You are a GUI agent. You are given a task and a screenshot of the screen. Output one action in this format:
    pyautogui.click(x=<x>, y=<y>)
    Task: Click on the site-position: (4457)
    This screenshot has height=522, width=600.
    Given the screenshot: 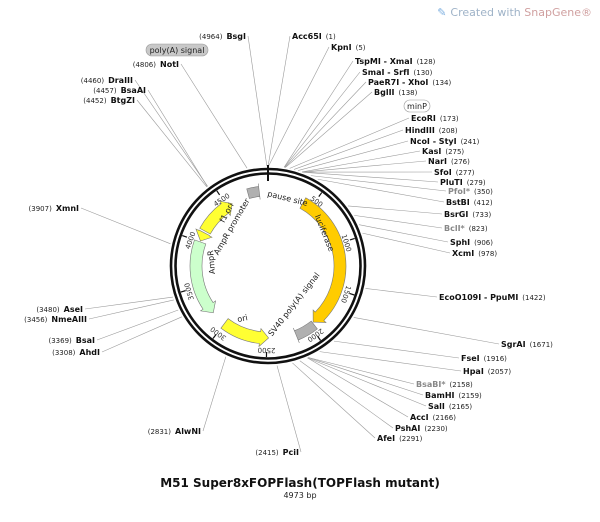 What is the action you would take?
    pyautogui.click(x=105, y=91)
    